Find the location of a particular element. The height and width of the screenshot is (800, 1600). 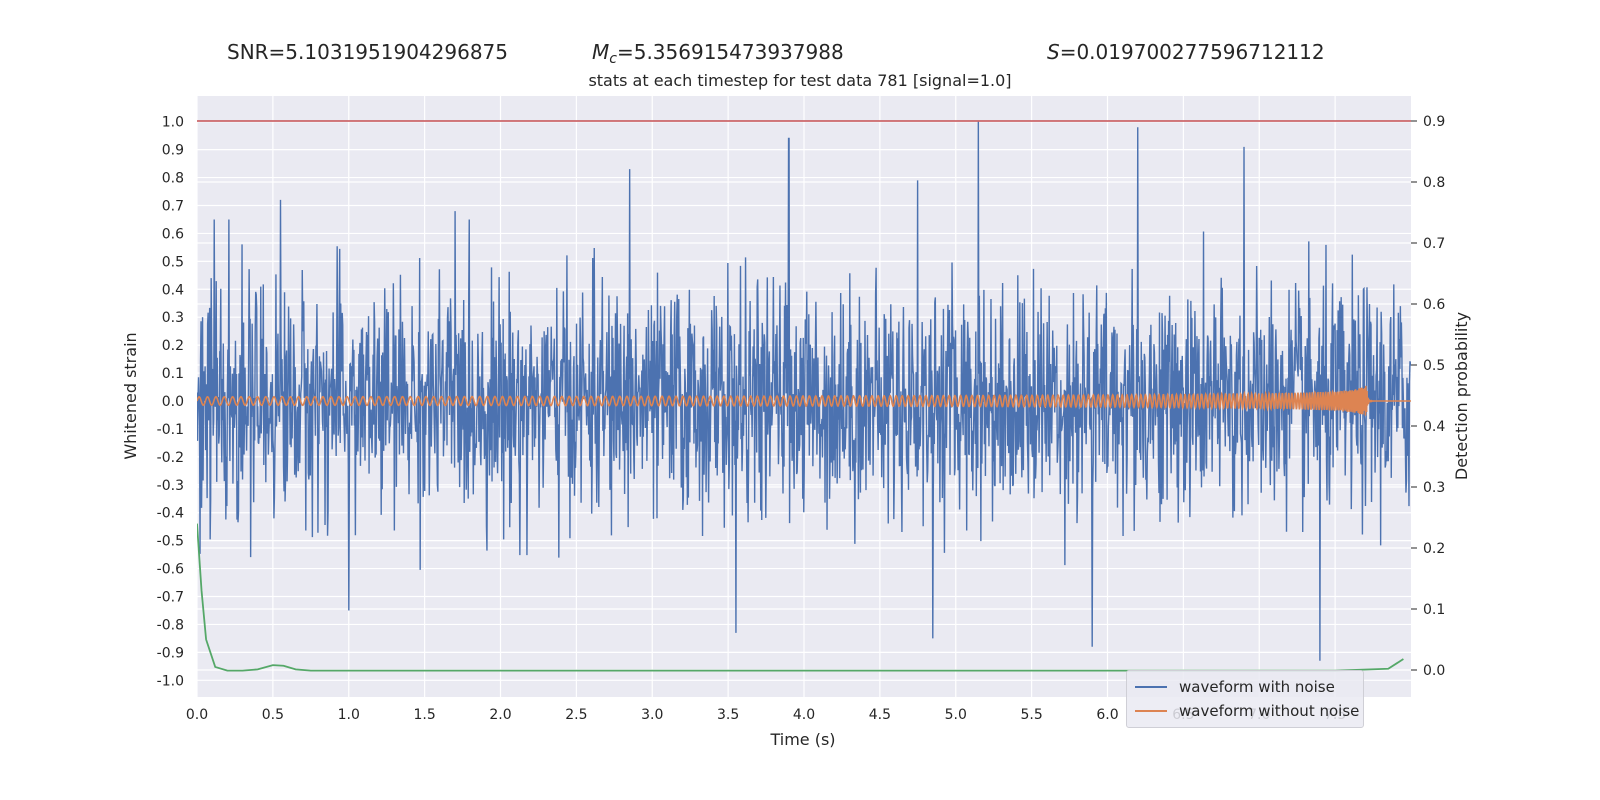

y2-axis-label: Detection probability is located at coordinates (1461, 396).